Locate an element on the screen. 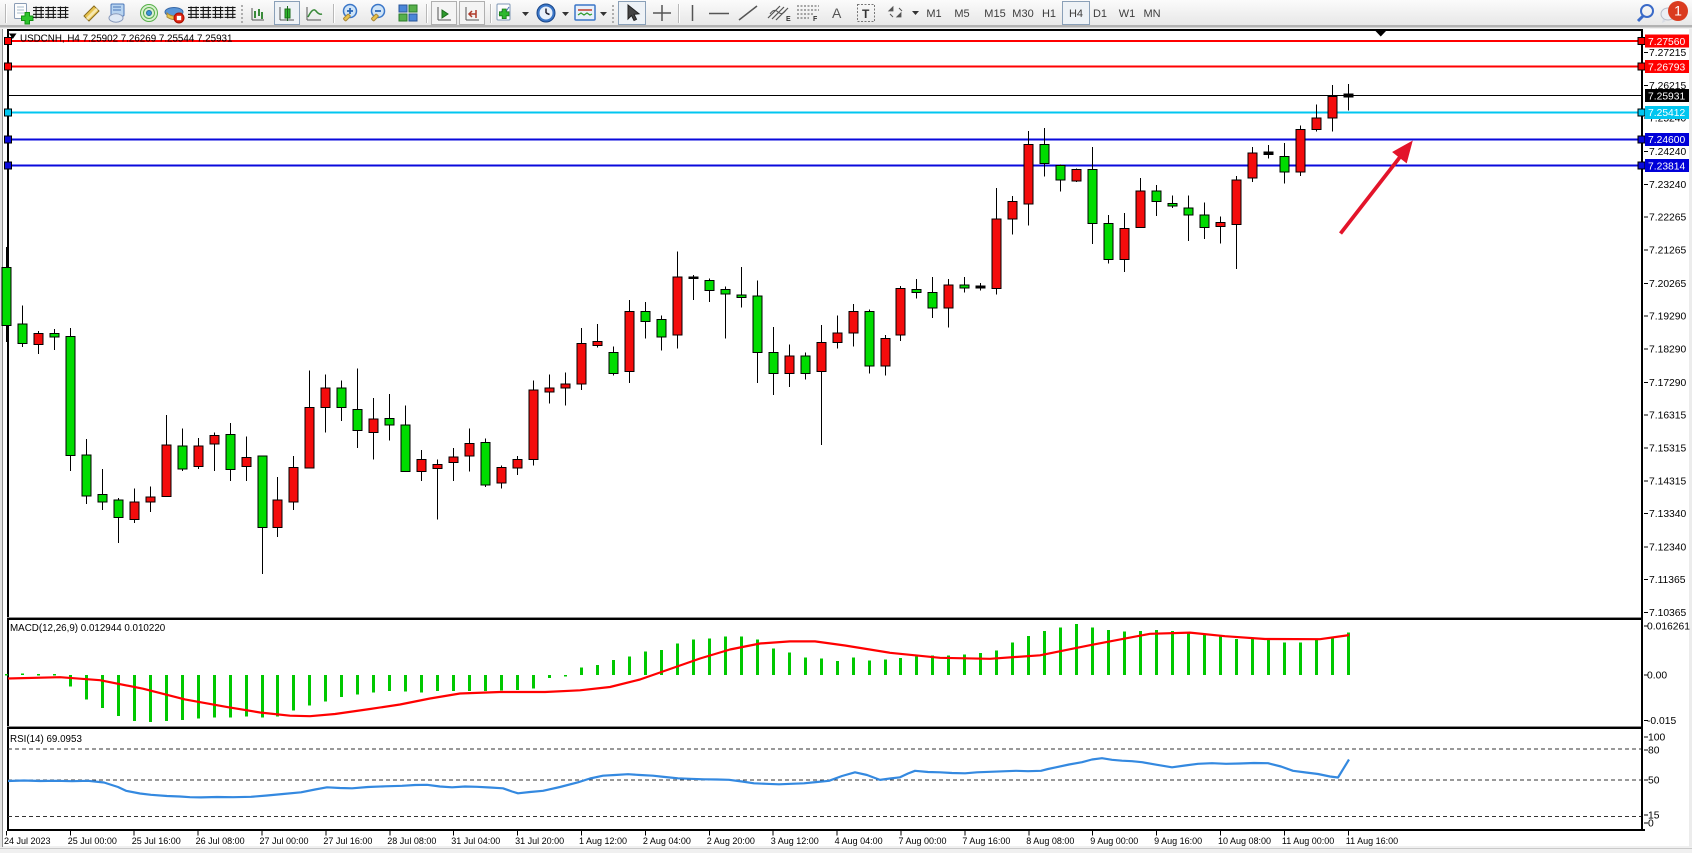 This screenshot has height=853, width=1692. svg-text: 27 Jul 00:00 is located at coordinates (284, 841).